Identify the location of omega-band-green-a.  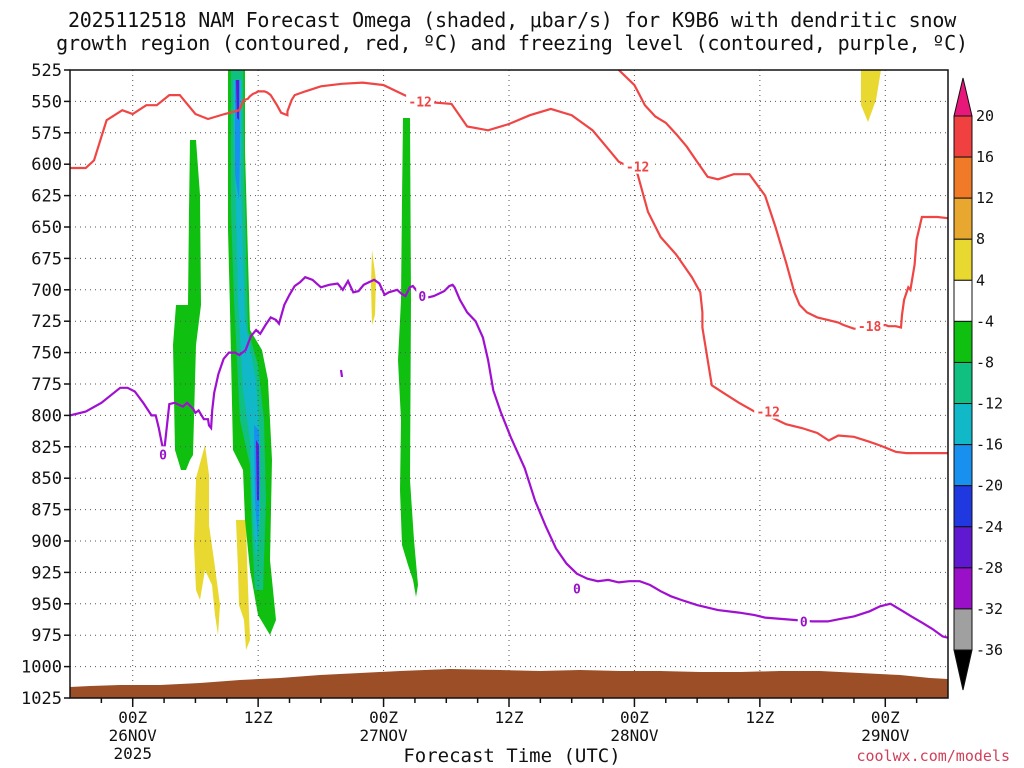
(187, 305).